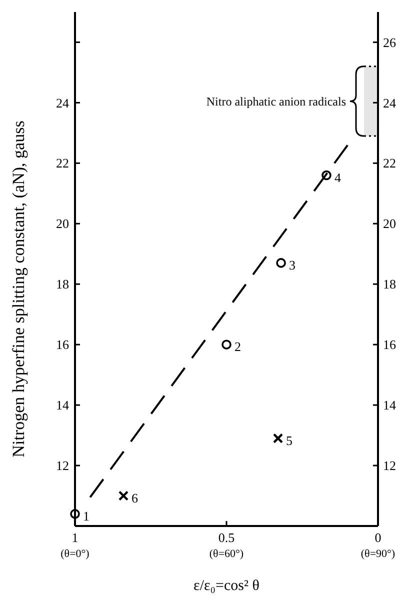 Image resolution: width=412 pixels, height=602 pixels. Describe the element at coordinates (276, 101) in the screenshot. I see `band-label: Nitro aliphatic anion radicals` at that location.